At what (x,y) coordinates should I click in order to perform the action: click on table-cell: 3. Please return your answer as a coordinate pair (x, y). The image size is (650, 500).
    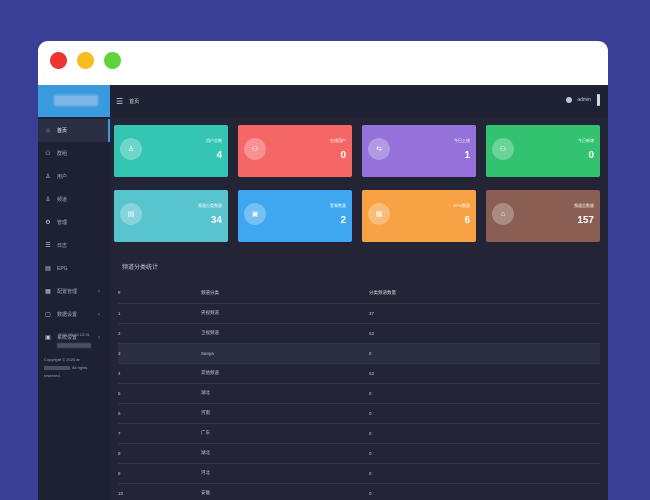
    Looking at the image, I should click on (159, 353).